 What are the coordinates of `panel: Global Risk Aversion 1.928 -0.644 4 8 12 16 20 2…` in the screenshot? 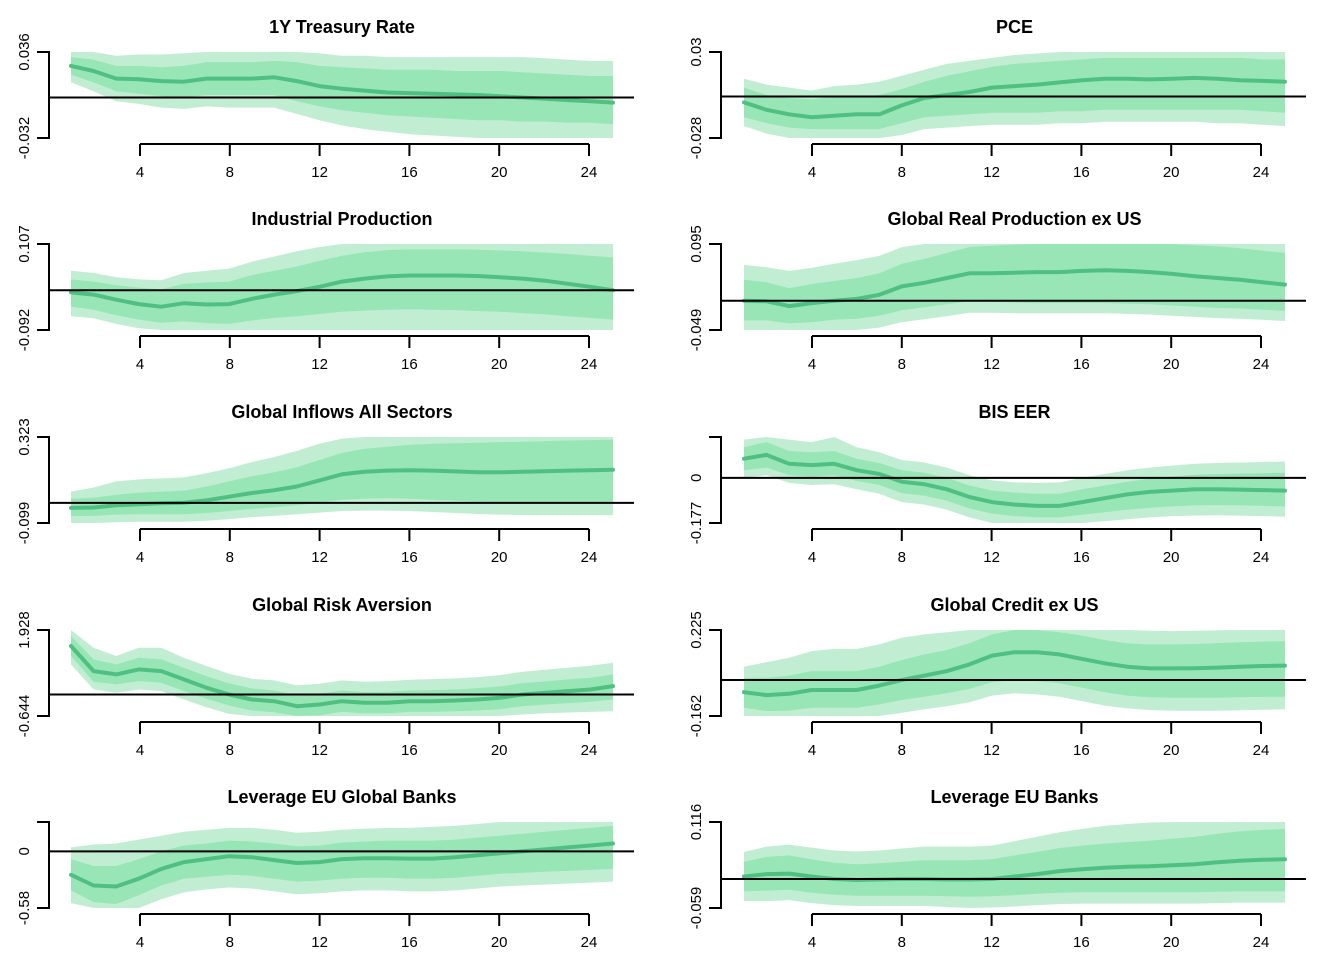 It's located at (325, 677).